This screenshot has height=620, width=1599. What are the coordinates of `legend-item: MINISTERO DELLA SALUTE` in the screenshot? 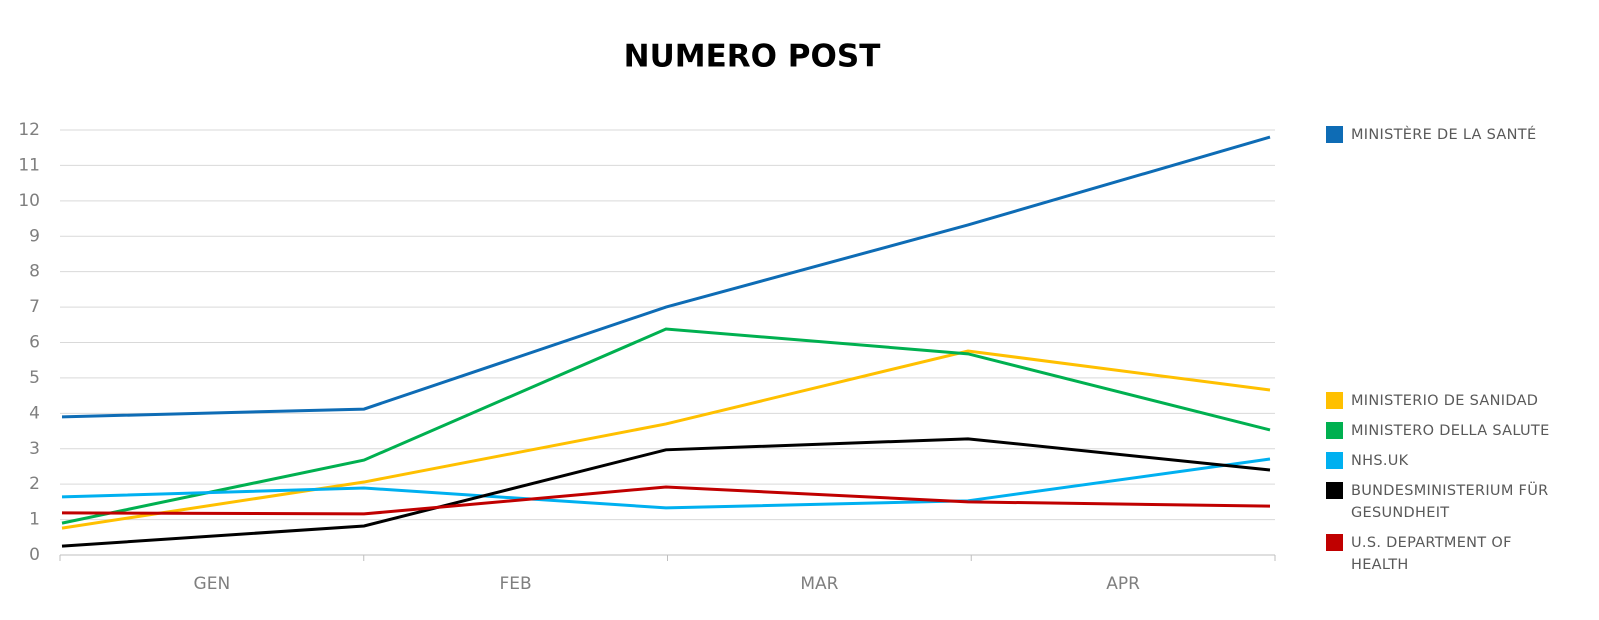 It's located at (1456, 431).